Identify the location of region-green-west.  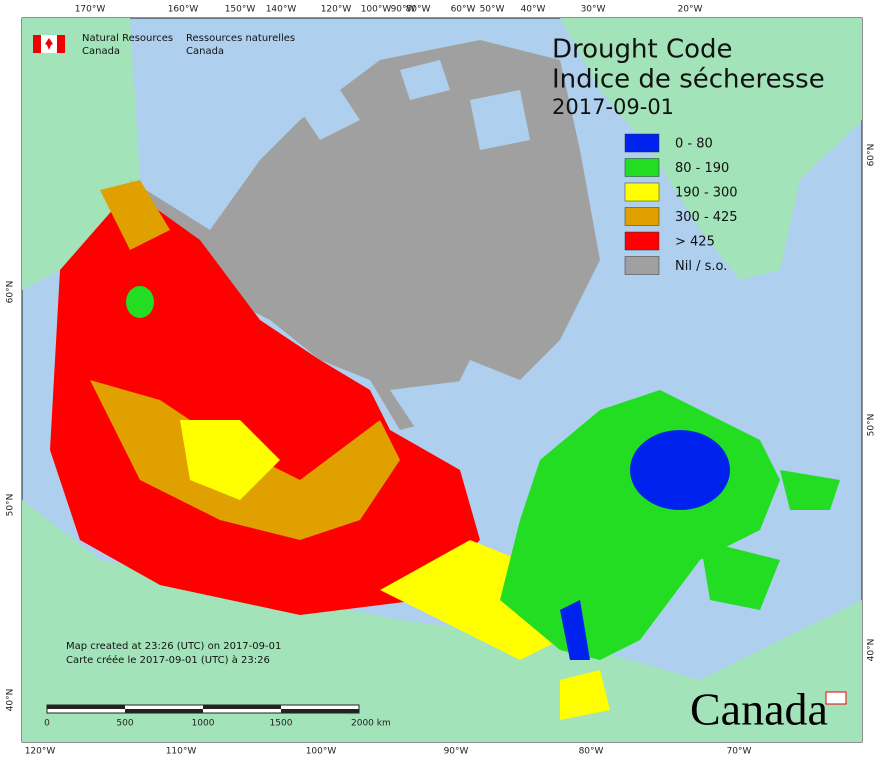
(140, 302).